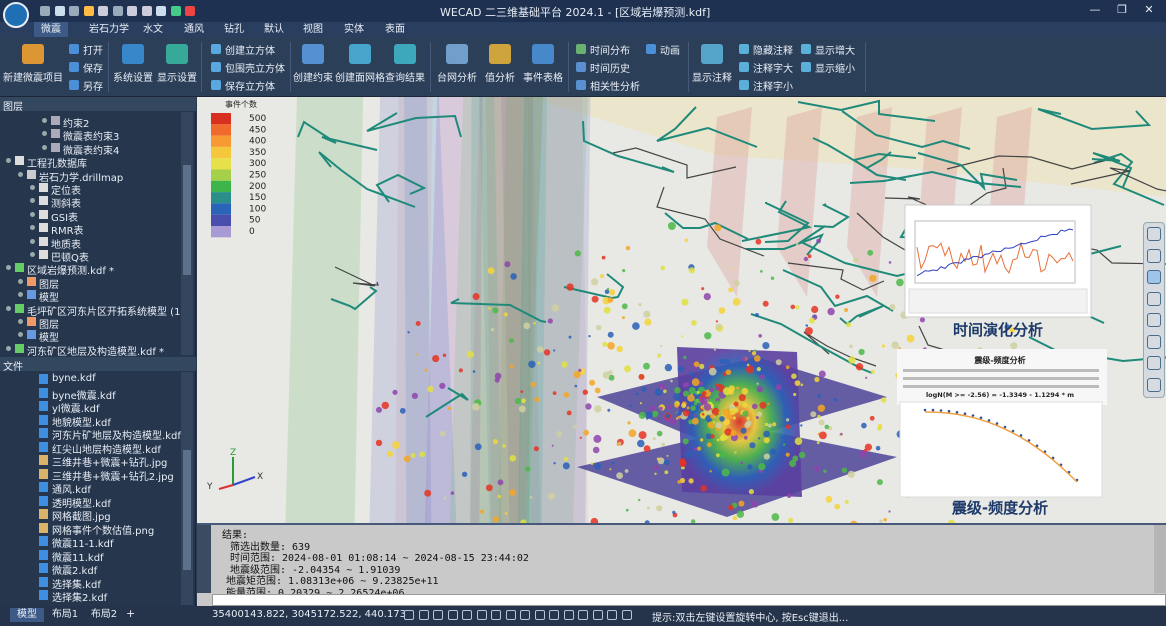 The width and height of the screenshot is (1166, 626). What do you see at coordinates (457, 78) in the screenshot?
I see `ribbon-button-label: 台网分析` at bounding box center [457, 78].